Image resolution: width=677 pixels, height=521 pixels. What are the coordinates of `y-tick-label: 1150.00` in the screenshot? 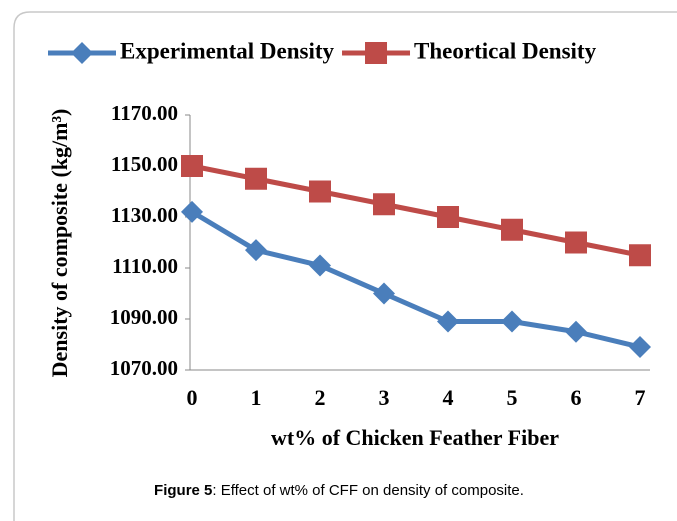 It's located at (144, 164).